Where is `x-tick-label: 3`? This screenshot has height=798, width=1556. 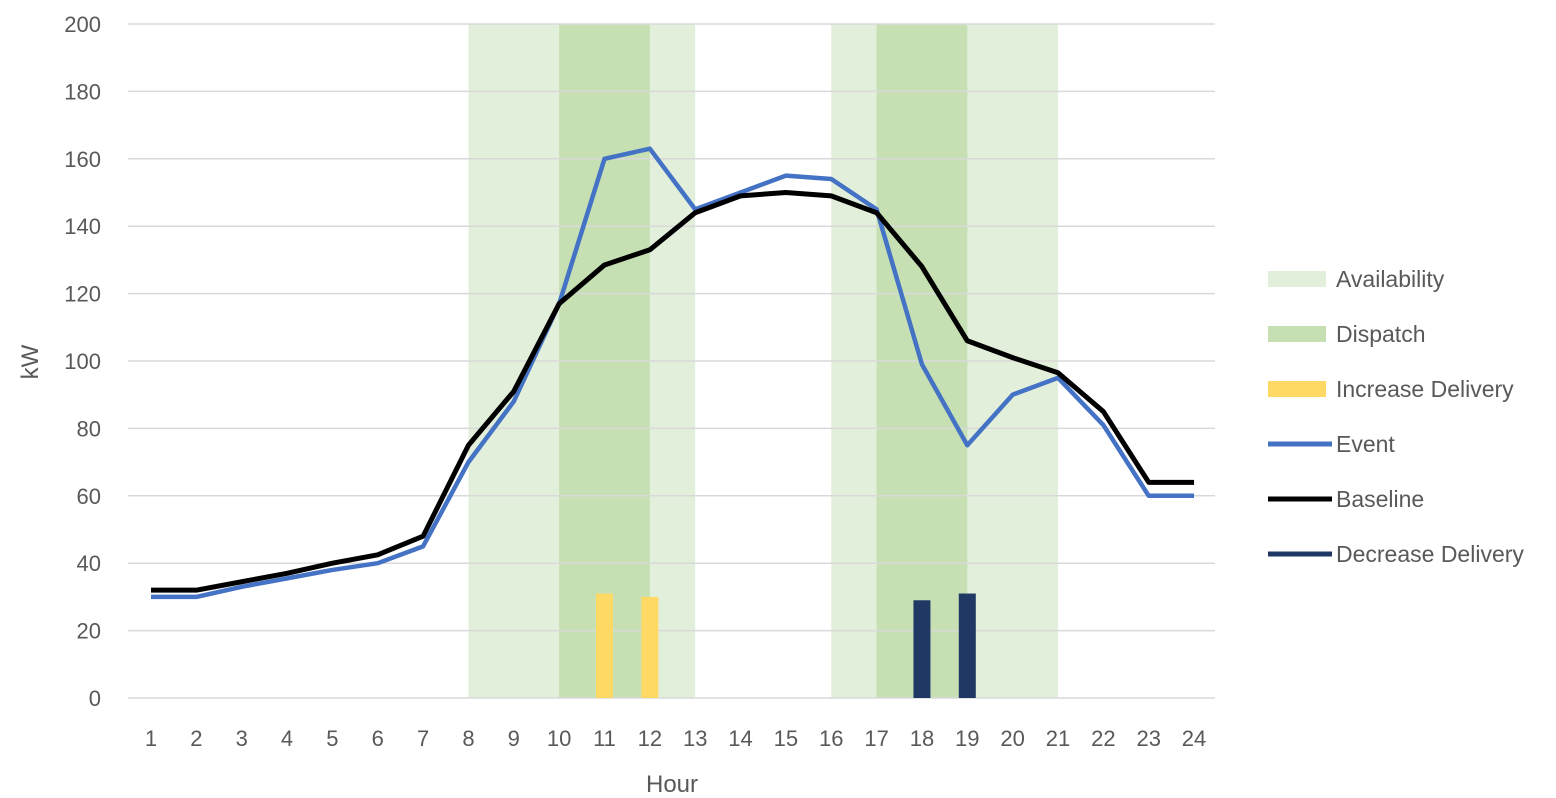 x-tick-label: 3 is located at coordinates (242, 738).